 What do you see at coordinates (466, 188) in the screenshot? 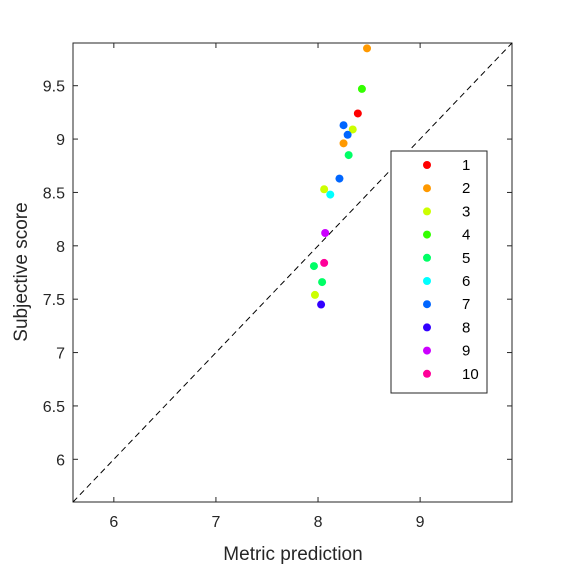
I see `legend-label-2: 2` at bounding box center [466, 188].